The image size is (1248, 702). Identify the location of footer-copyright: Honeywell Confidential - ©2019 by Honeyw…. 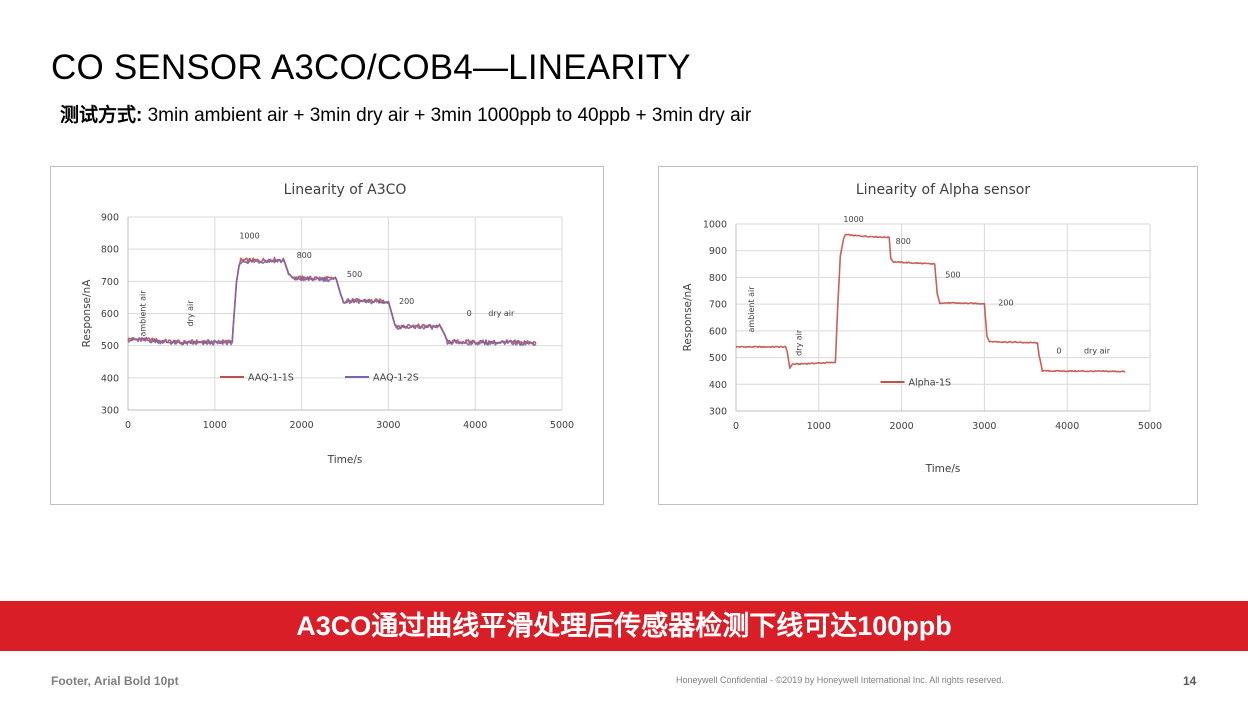
(840, 680).